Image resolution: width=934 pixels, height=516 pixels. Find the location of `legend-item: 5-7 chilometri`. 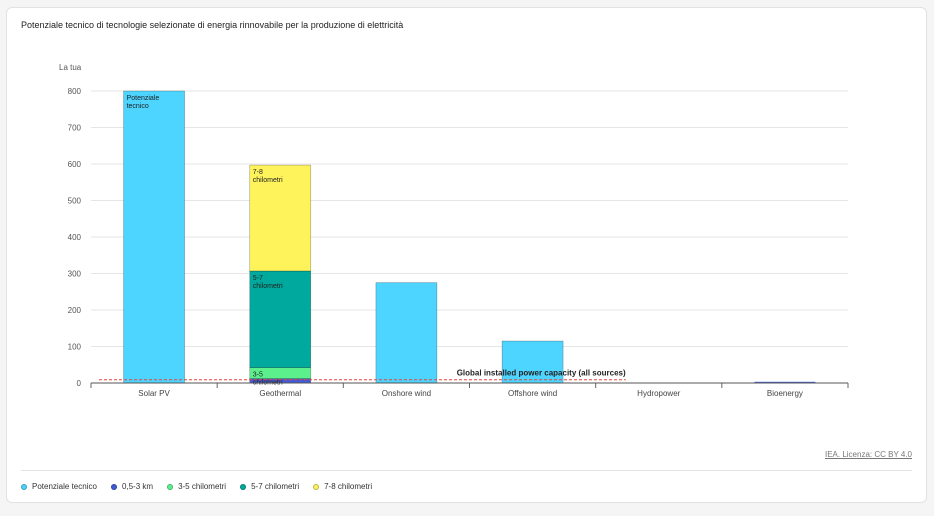

legend-item: 5-7 chilometri is located at coordinates (269, 486).